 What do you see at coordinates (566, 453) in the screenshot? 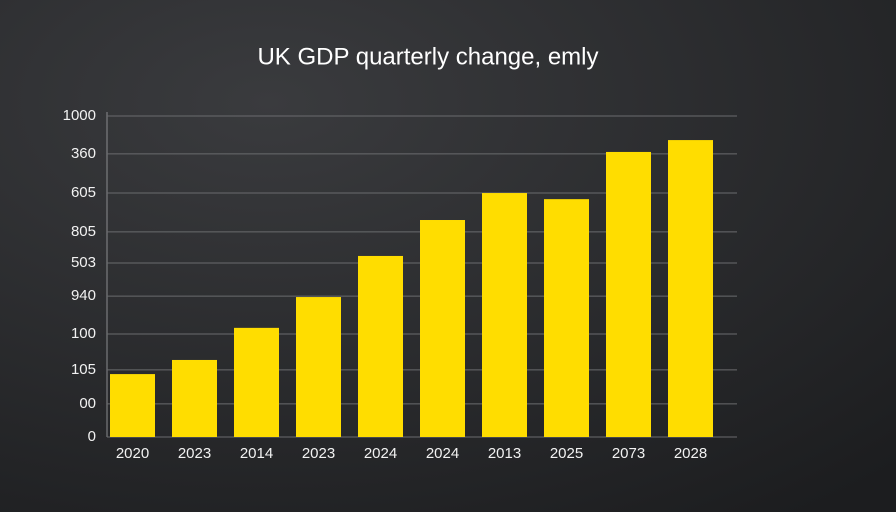
I see `x-tick-label: 2025` at bounding box center [566, 453].